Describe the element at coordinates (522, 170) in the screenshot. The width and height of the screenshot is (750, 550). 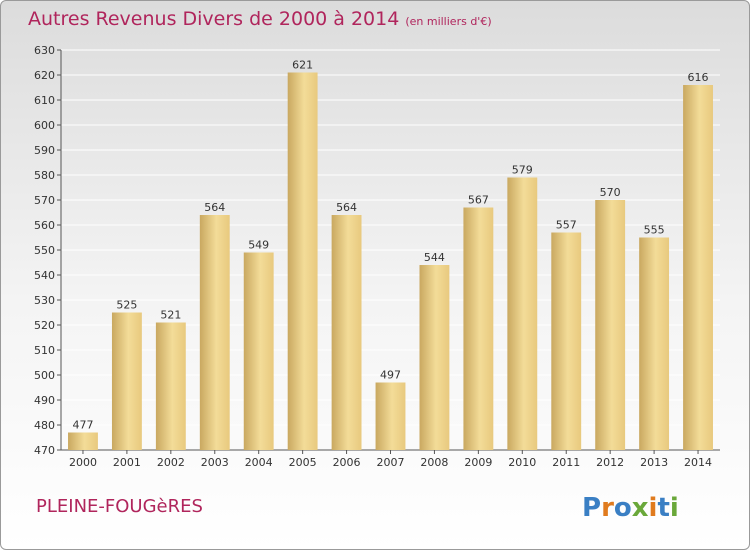
I see `bar-value-label: 579` at that location.